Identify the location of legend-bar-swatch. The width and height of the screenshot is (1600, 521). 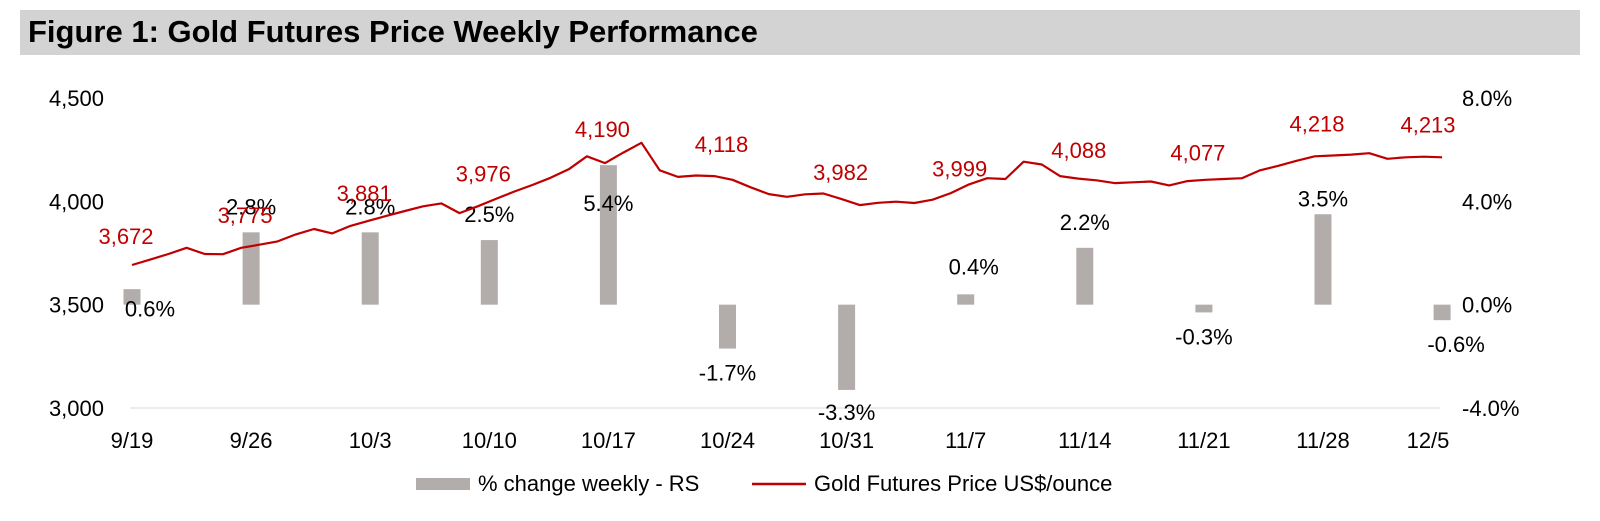
(443, 484).